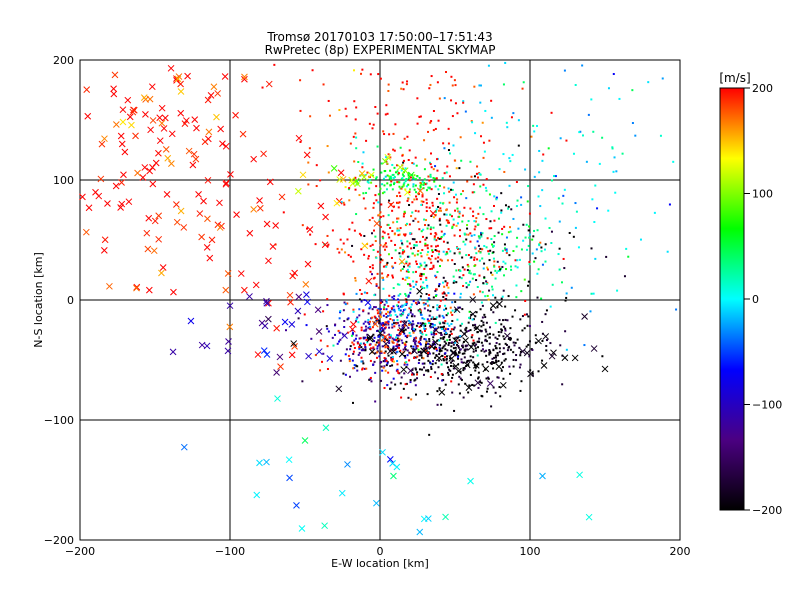 The image size is (800, 600). What do you see at coordinates (667, 251) in the screenshot?
I see `point-2033` at bounding box center [667, 251].